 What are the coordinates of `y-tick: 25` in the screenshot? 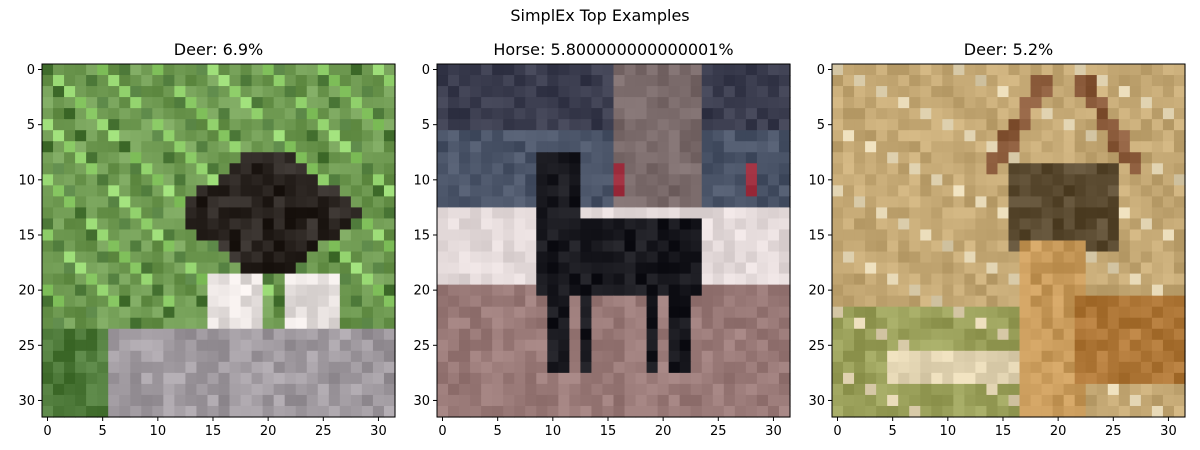 It's located at (30, 346).